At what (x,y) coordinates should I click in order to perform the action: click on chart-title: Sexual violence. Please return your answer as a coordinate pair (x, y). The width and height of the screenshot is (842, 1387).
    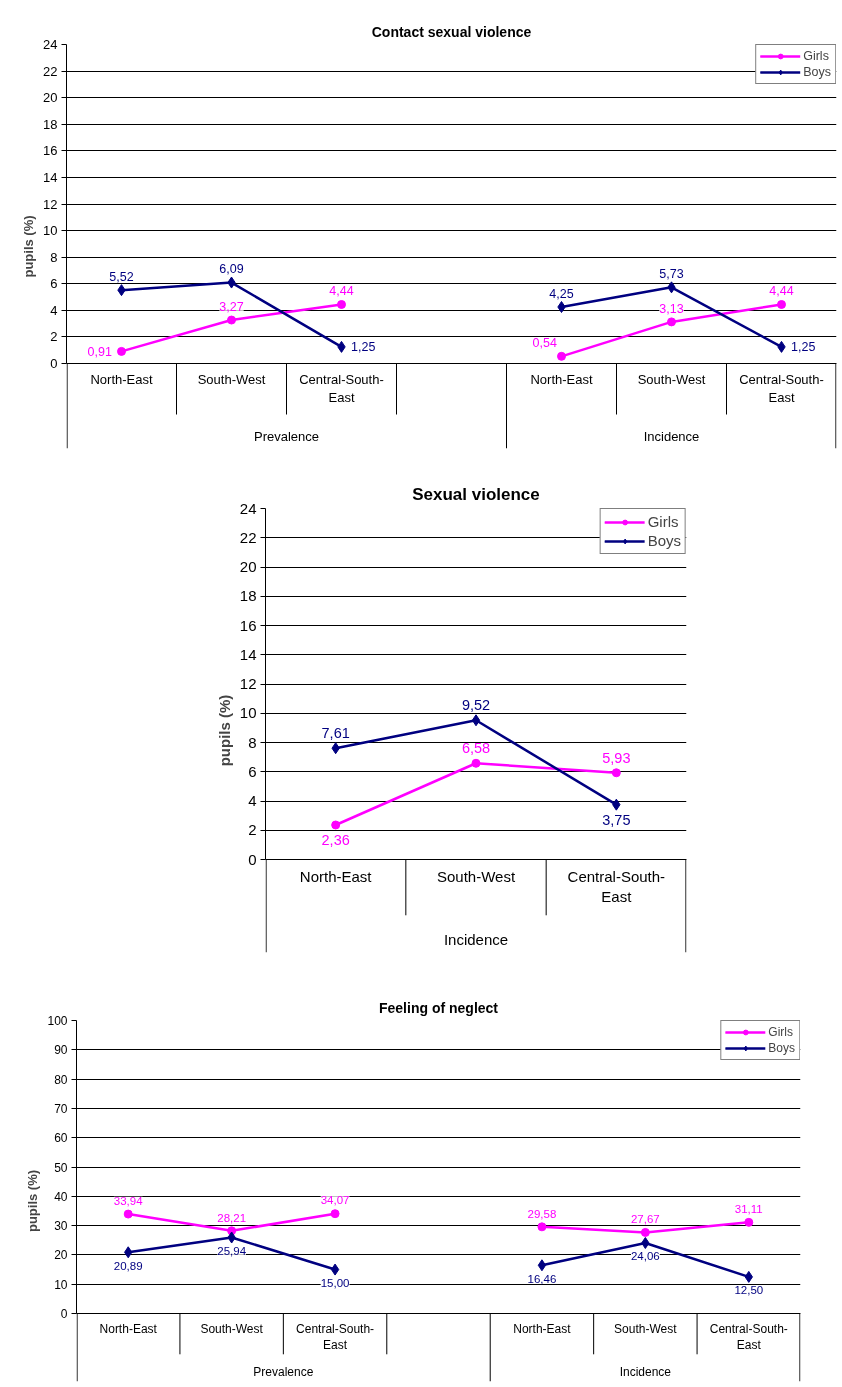
    Looking at the image, I should click on (476, 494).